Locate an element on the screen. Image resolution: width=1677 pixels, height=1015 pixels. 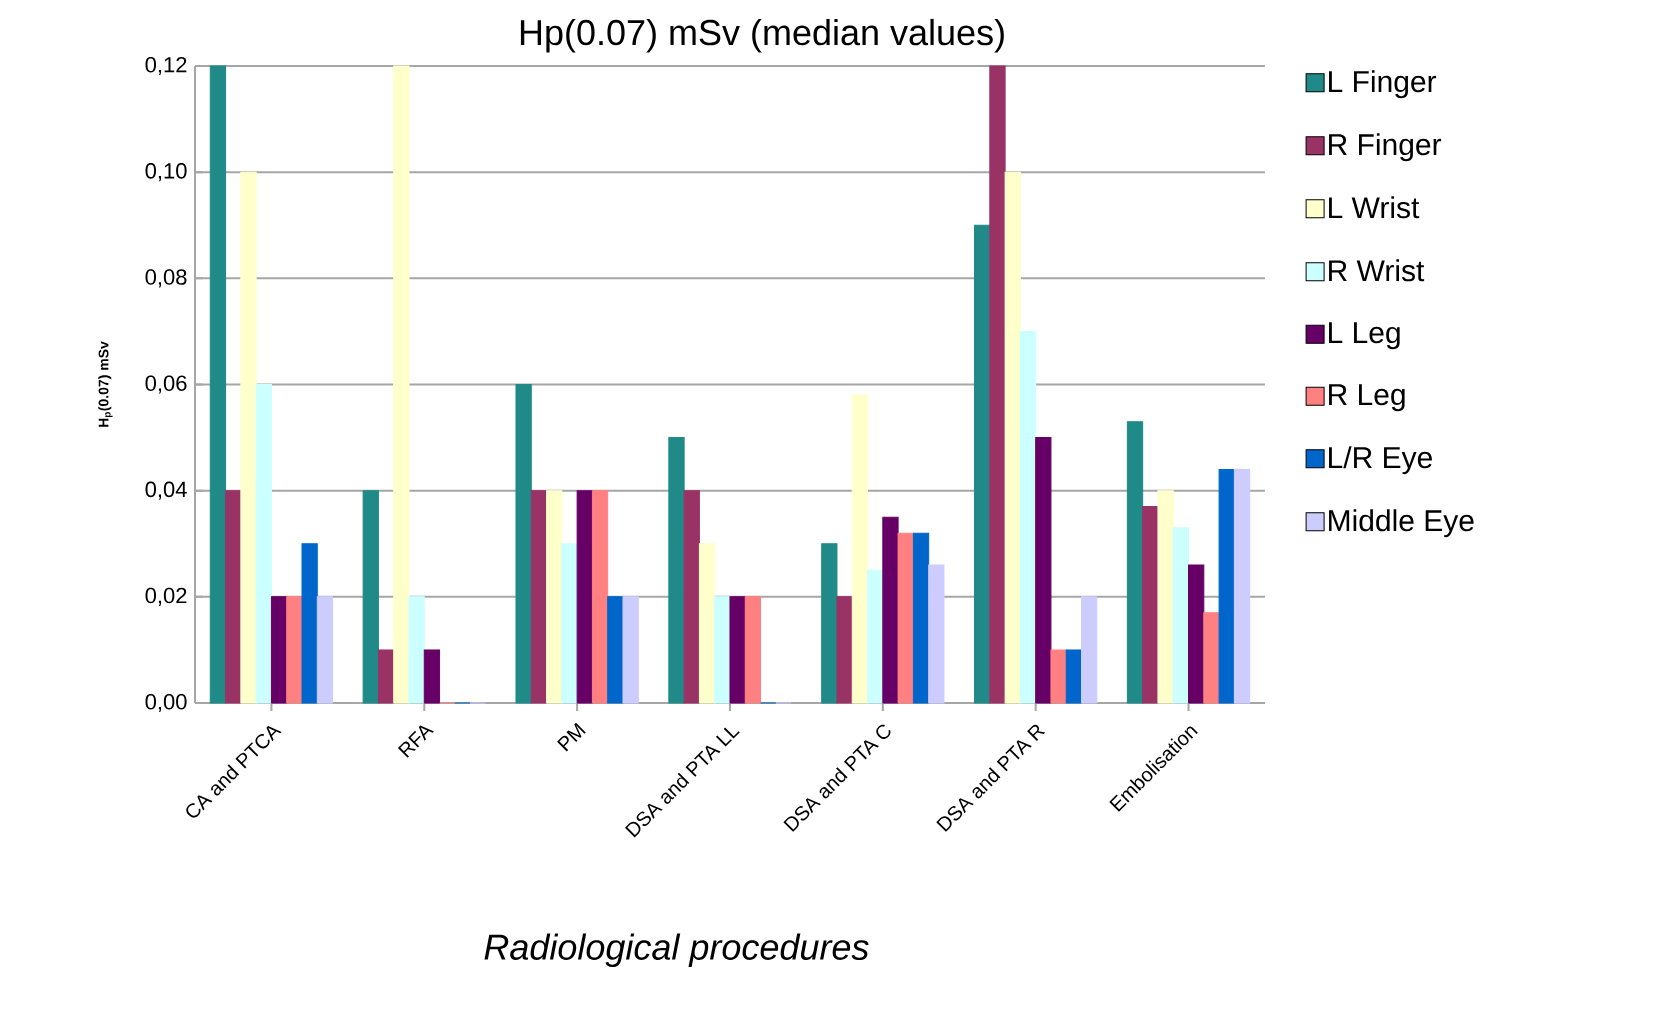
y-tick-label: 0,04 is located at coordinates (166, 490).